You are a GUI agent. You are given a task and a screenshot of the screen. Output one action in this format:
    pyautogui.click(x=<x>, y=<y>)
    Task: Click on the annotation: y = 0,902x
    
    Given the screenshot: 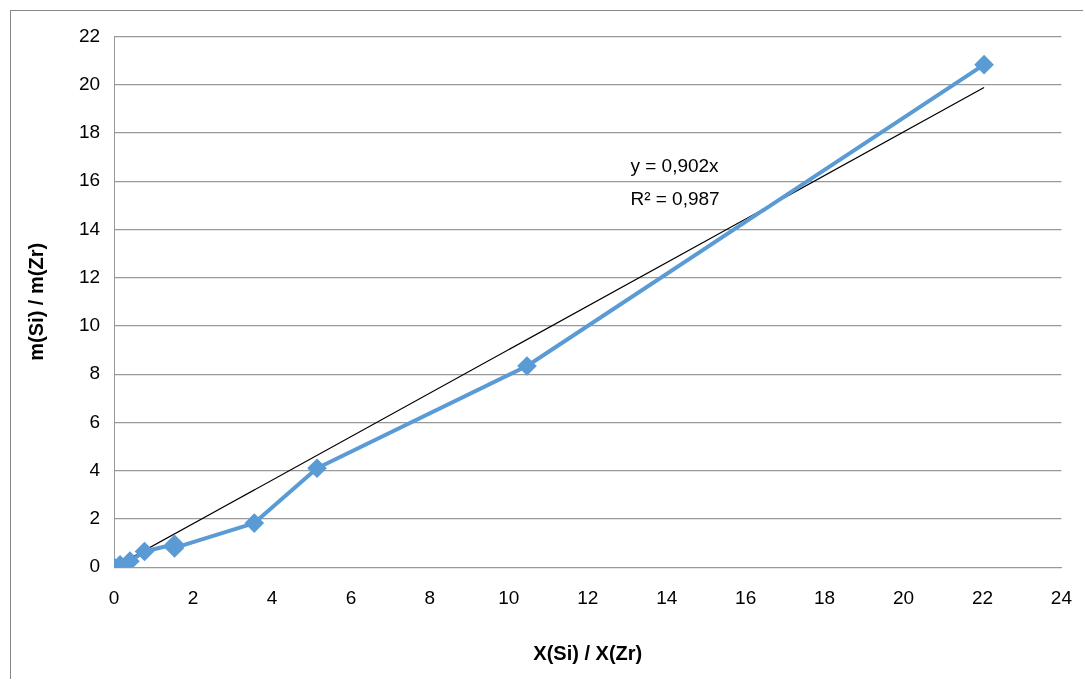 What is the action you would take?
    pyautogui.click(x=675, y=165)
    